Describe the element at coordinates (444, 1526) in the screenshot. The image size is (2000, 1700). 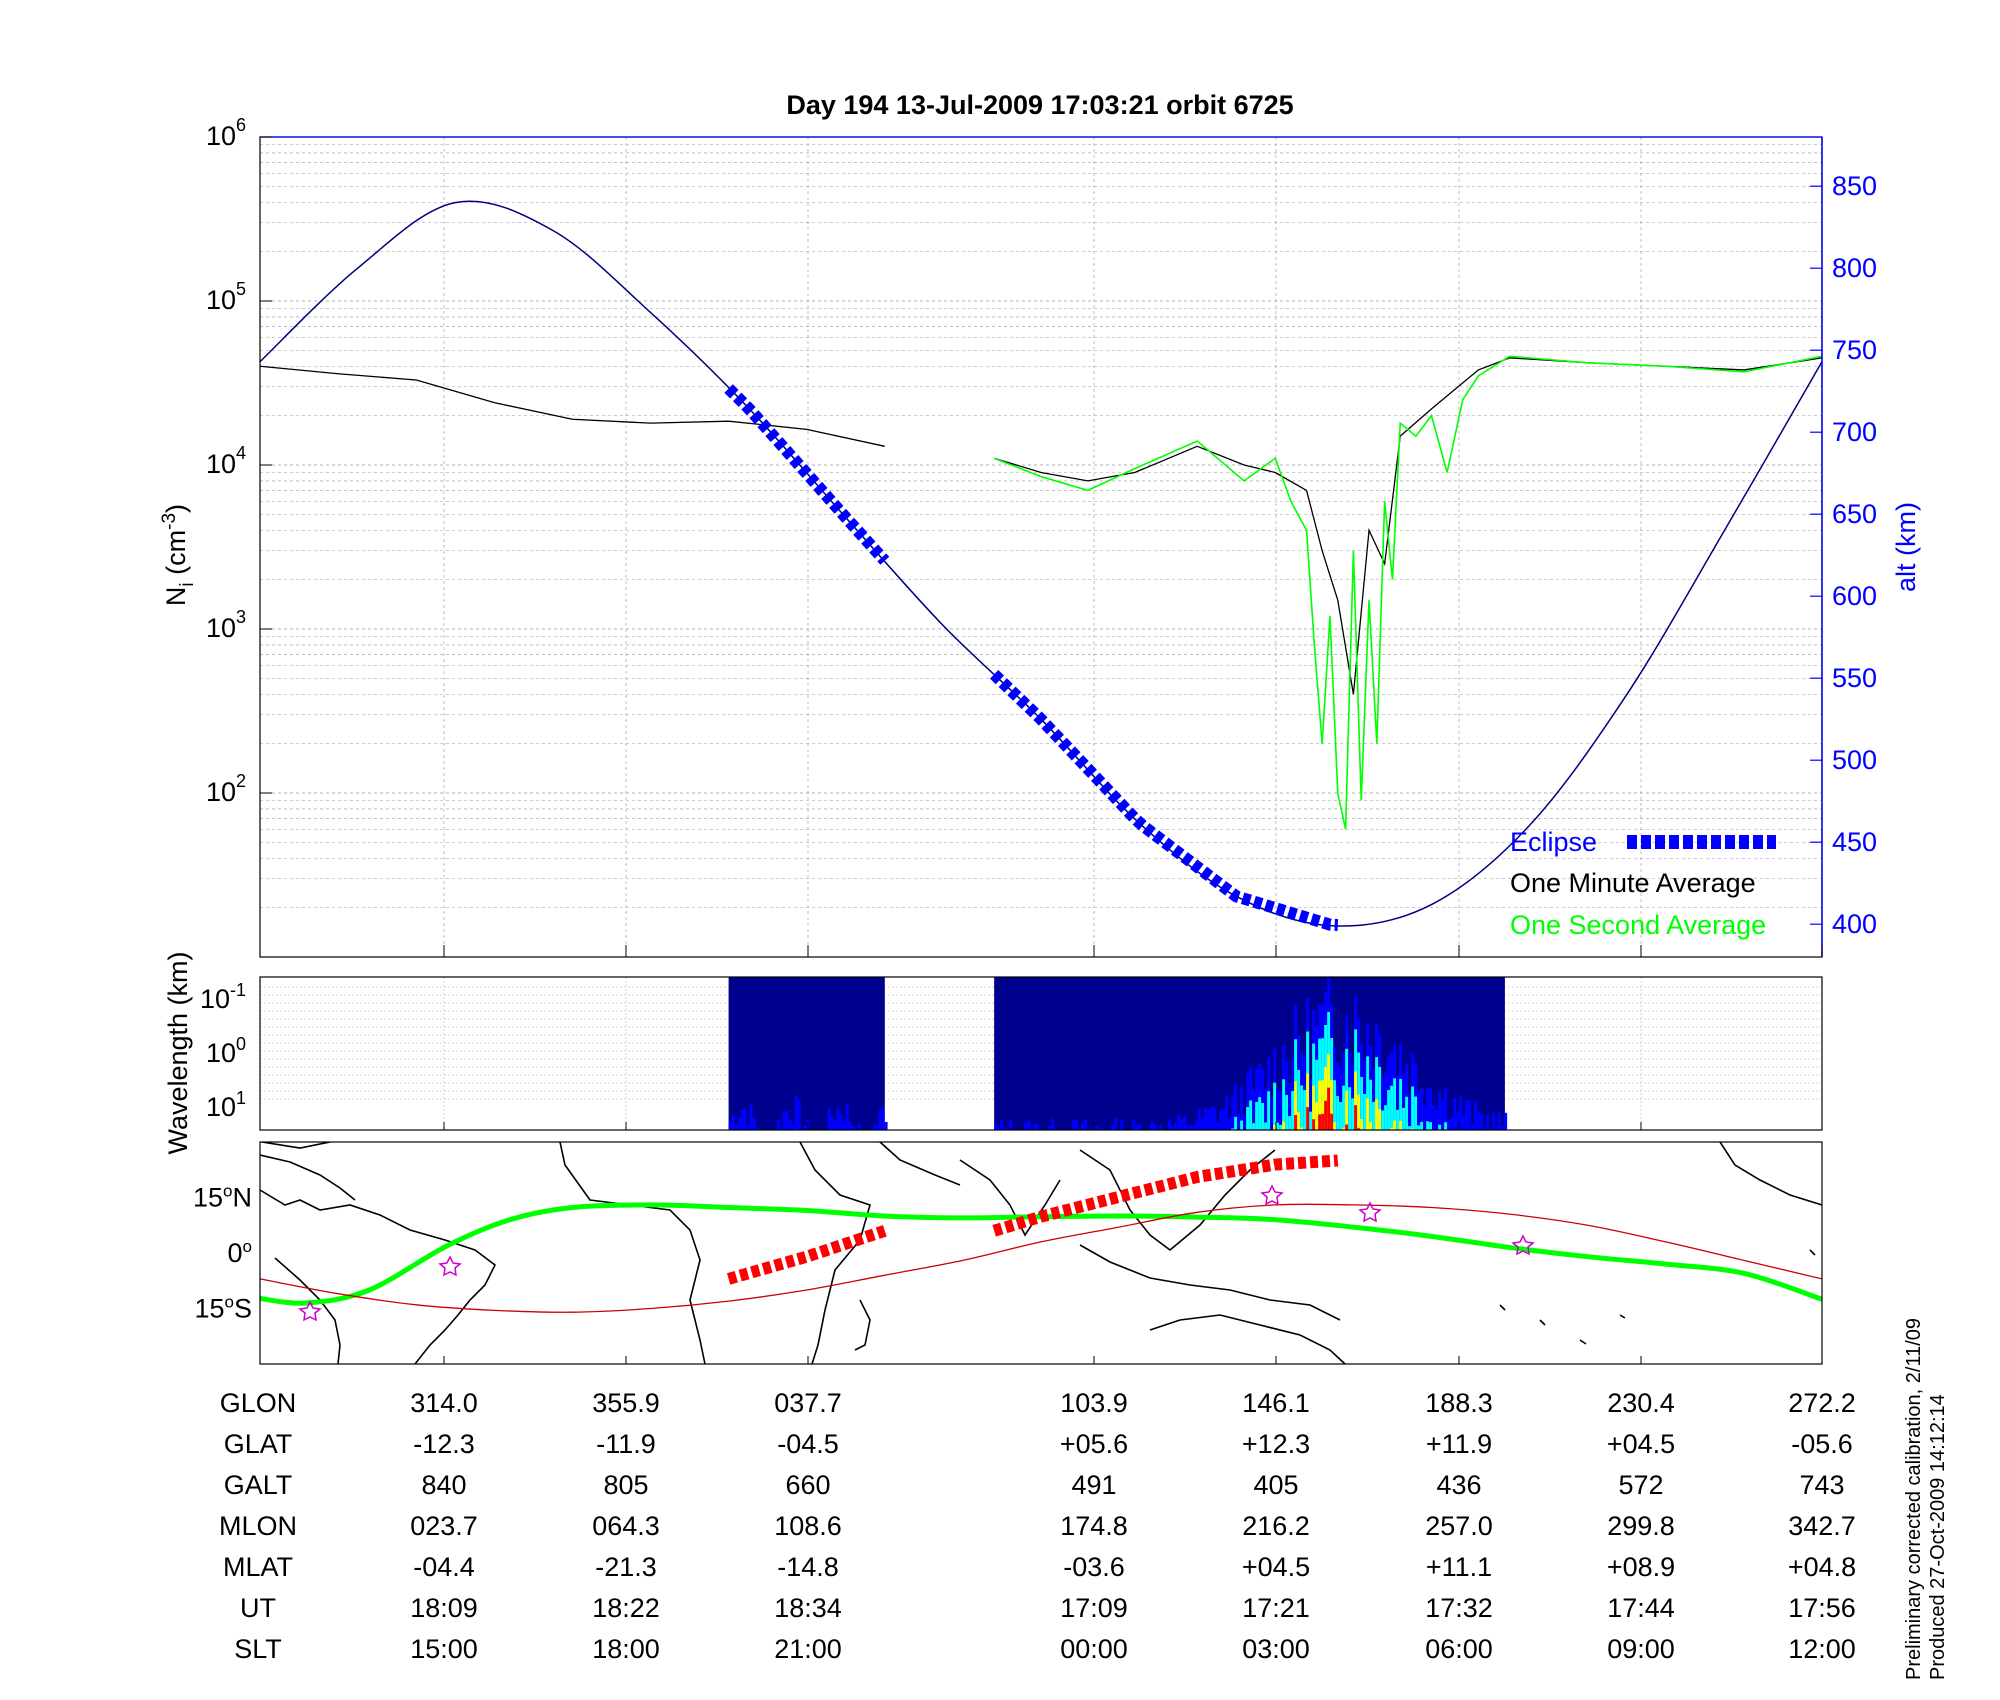
I see `table-cell: 023.7` at that location.